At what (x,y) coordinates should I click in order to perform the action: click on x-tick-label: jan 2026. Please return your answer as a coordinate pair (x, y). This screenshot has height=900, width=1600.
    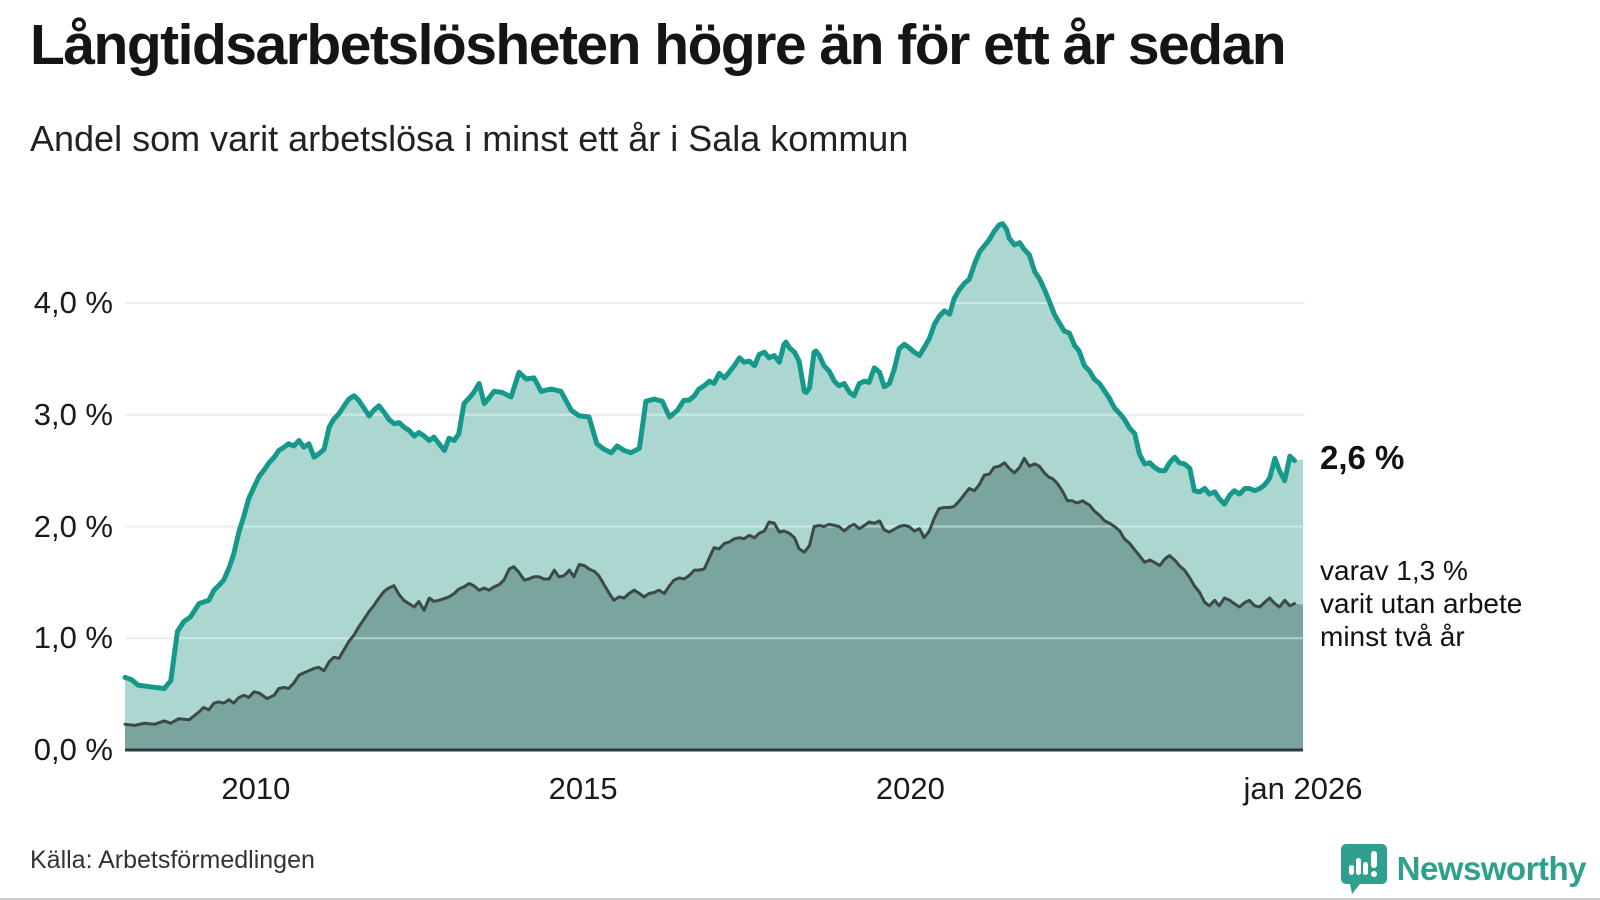
    Looking at the image, I should click on (1303, 788).